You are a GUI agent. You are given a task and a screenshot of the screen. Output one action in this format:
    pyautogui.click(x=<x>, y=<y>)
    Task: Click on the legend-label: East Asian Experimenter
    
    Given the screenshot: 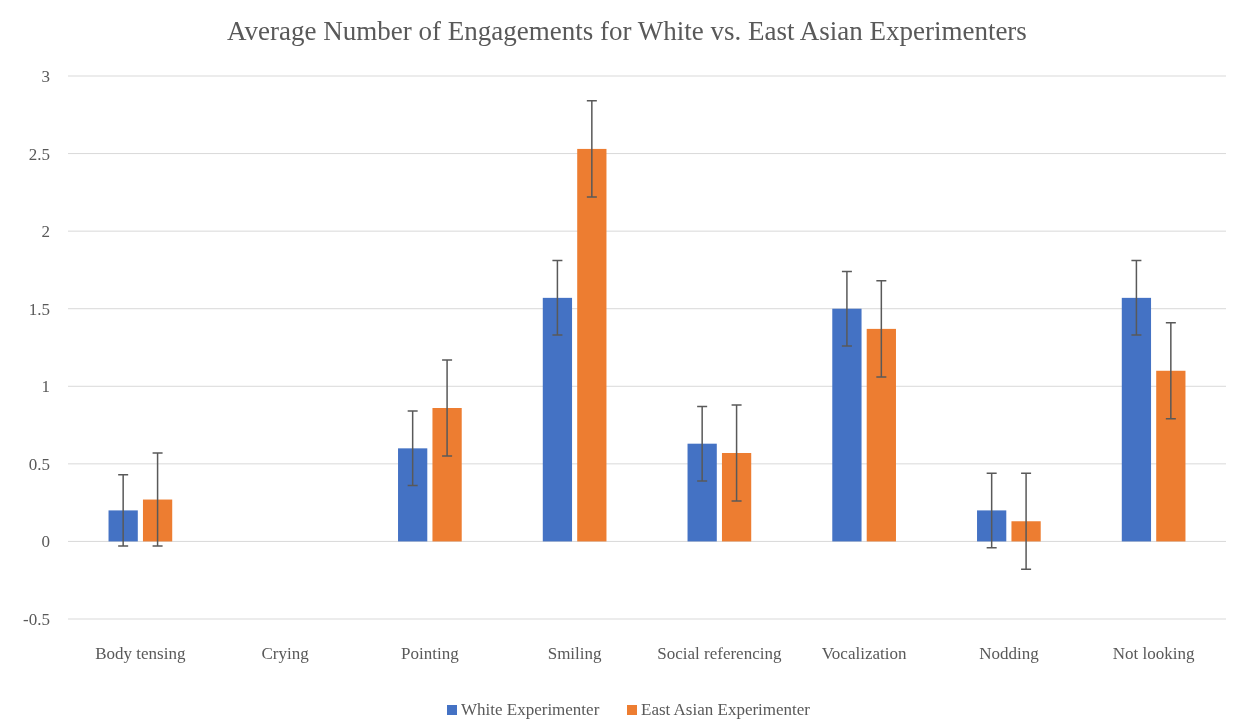 What is the action you would take?
    pyautogui.click(x=726, y=709)
    